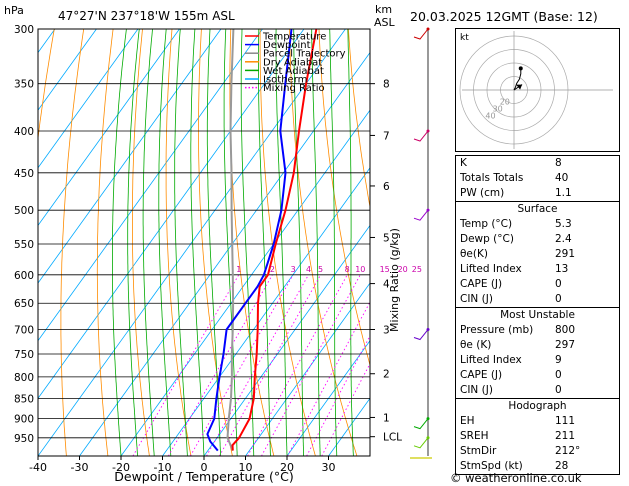 This screenshot has width=629, height=486. Describe the element at coordinates (386, 187) in the screenshot. I see `height-tick-label: 6` at that location.